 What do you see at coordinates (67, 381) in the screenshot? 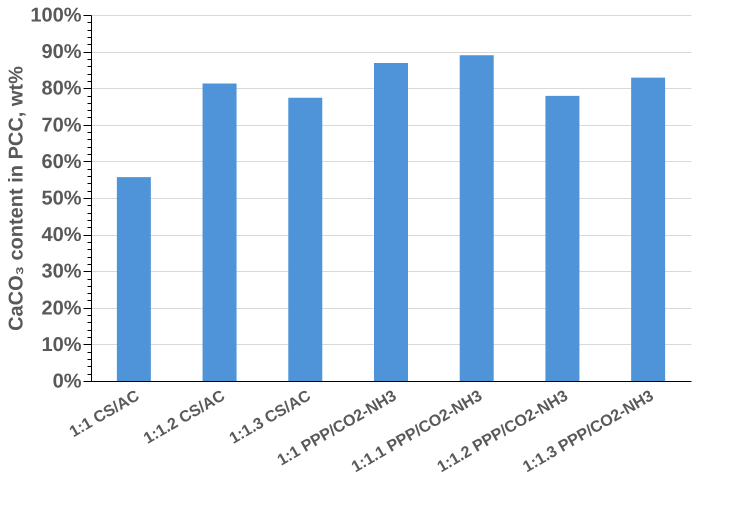
I see `y-tick-label: 0%` at bounding box center [67, 381].